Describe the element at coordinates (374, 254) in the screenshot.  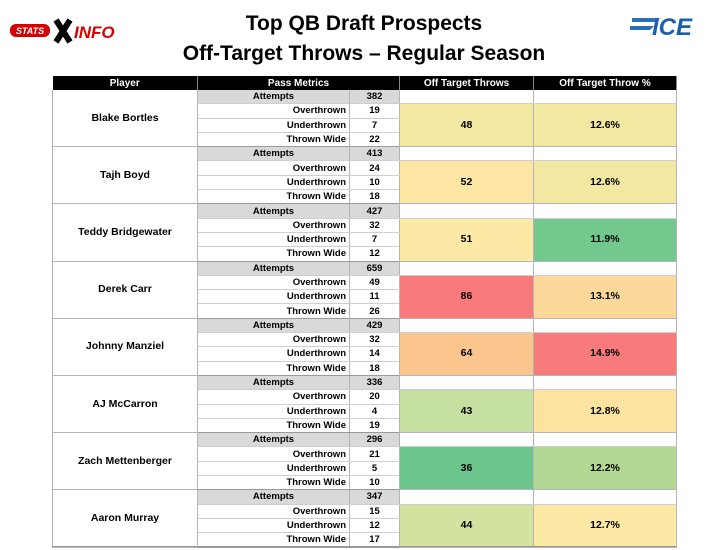
I see `metric-value-thrown-wide: 12` at that location.